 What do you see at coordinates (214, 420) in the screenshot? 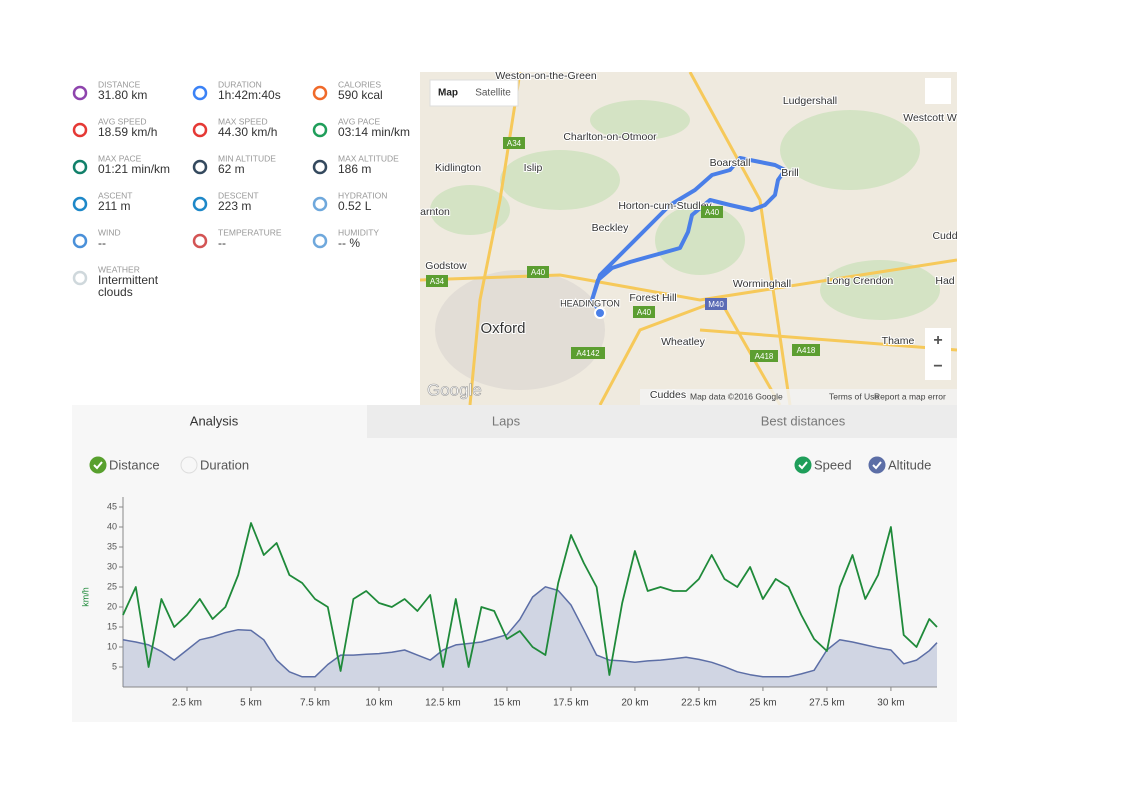
I see `tab-label: Analysis` at bounding box center [214, 420].